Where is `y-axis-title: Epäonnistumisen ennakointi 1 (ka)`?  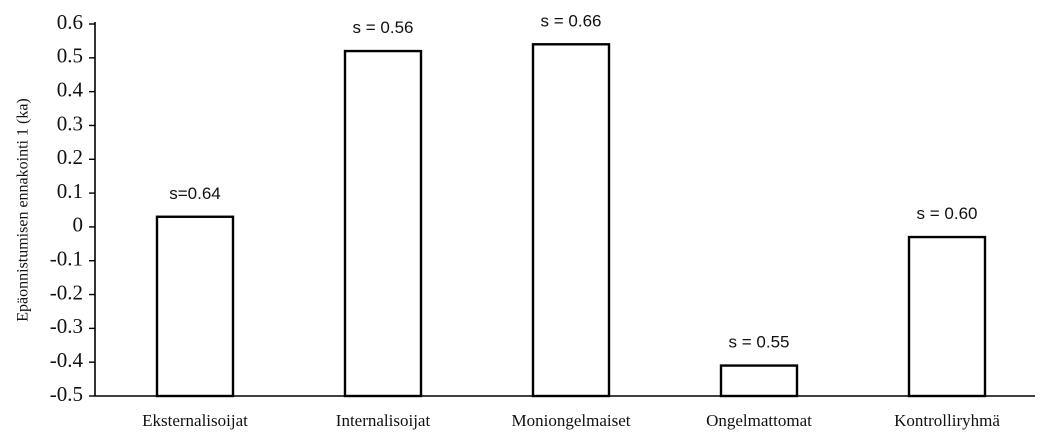 y-axis-title: Epäonnistumisen ennakointi 1 (ka) is located at coordinates (23, 210).